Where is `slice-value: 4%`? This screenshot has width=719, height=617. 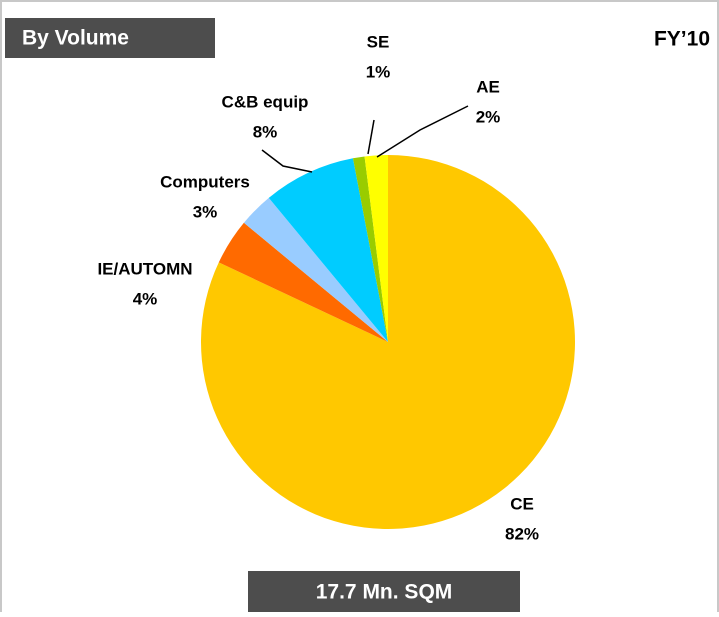
slice-value: 4% is located at coordinates (145, 298).